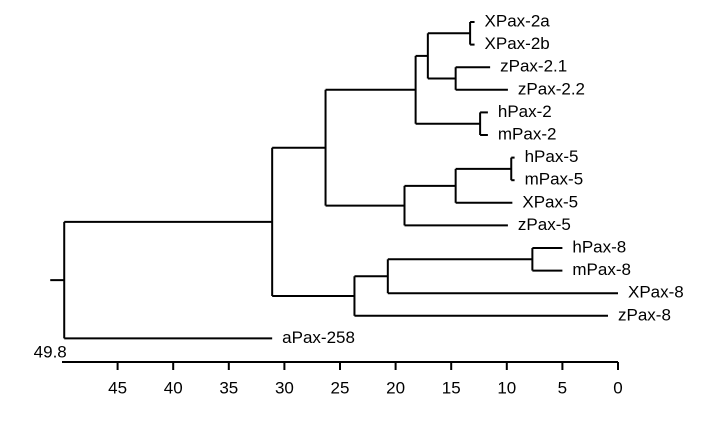  What do you see at coordinates (599, 246) in the screenshot?
I see `leaf-label: hPax-8` at bounding box center [599, 246].